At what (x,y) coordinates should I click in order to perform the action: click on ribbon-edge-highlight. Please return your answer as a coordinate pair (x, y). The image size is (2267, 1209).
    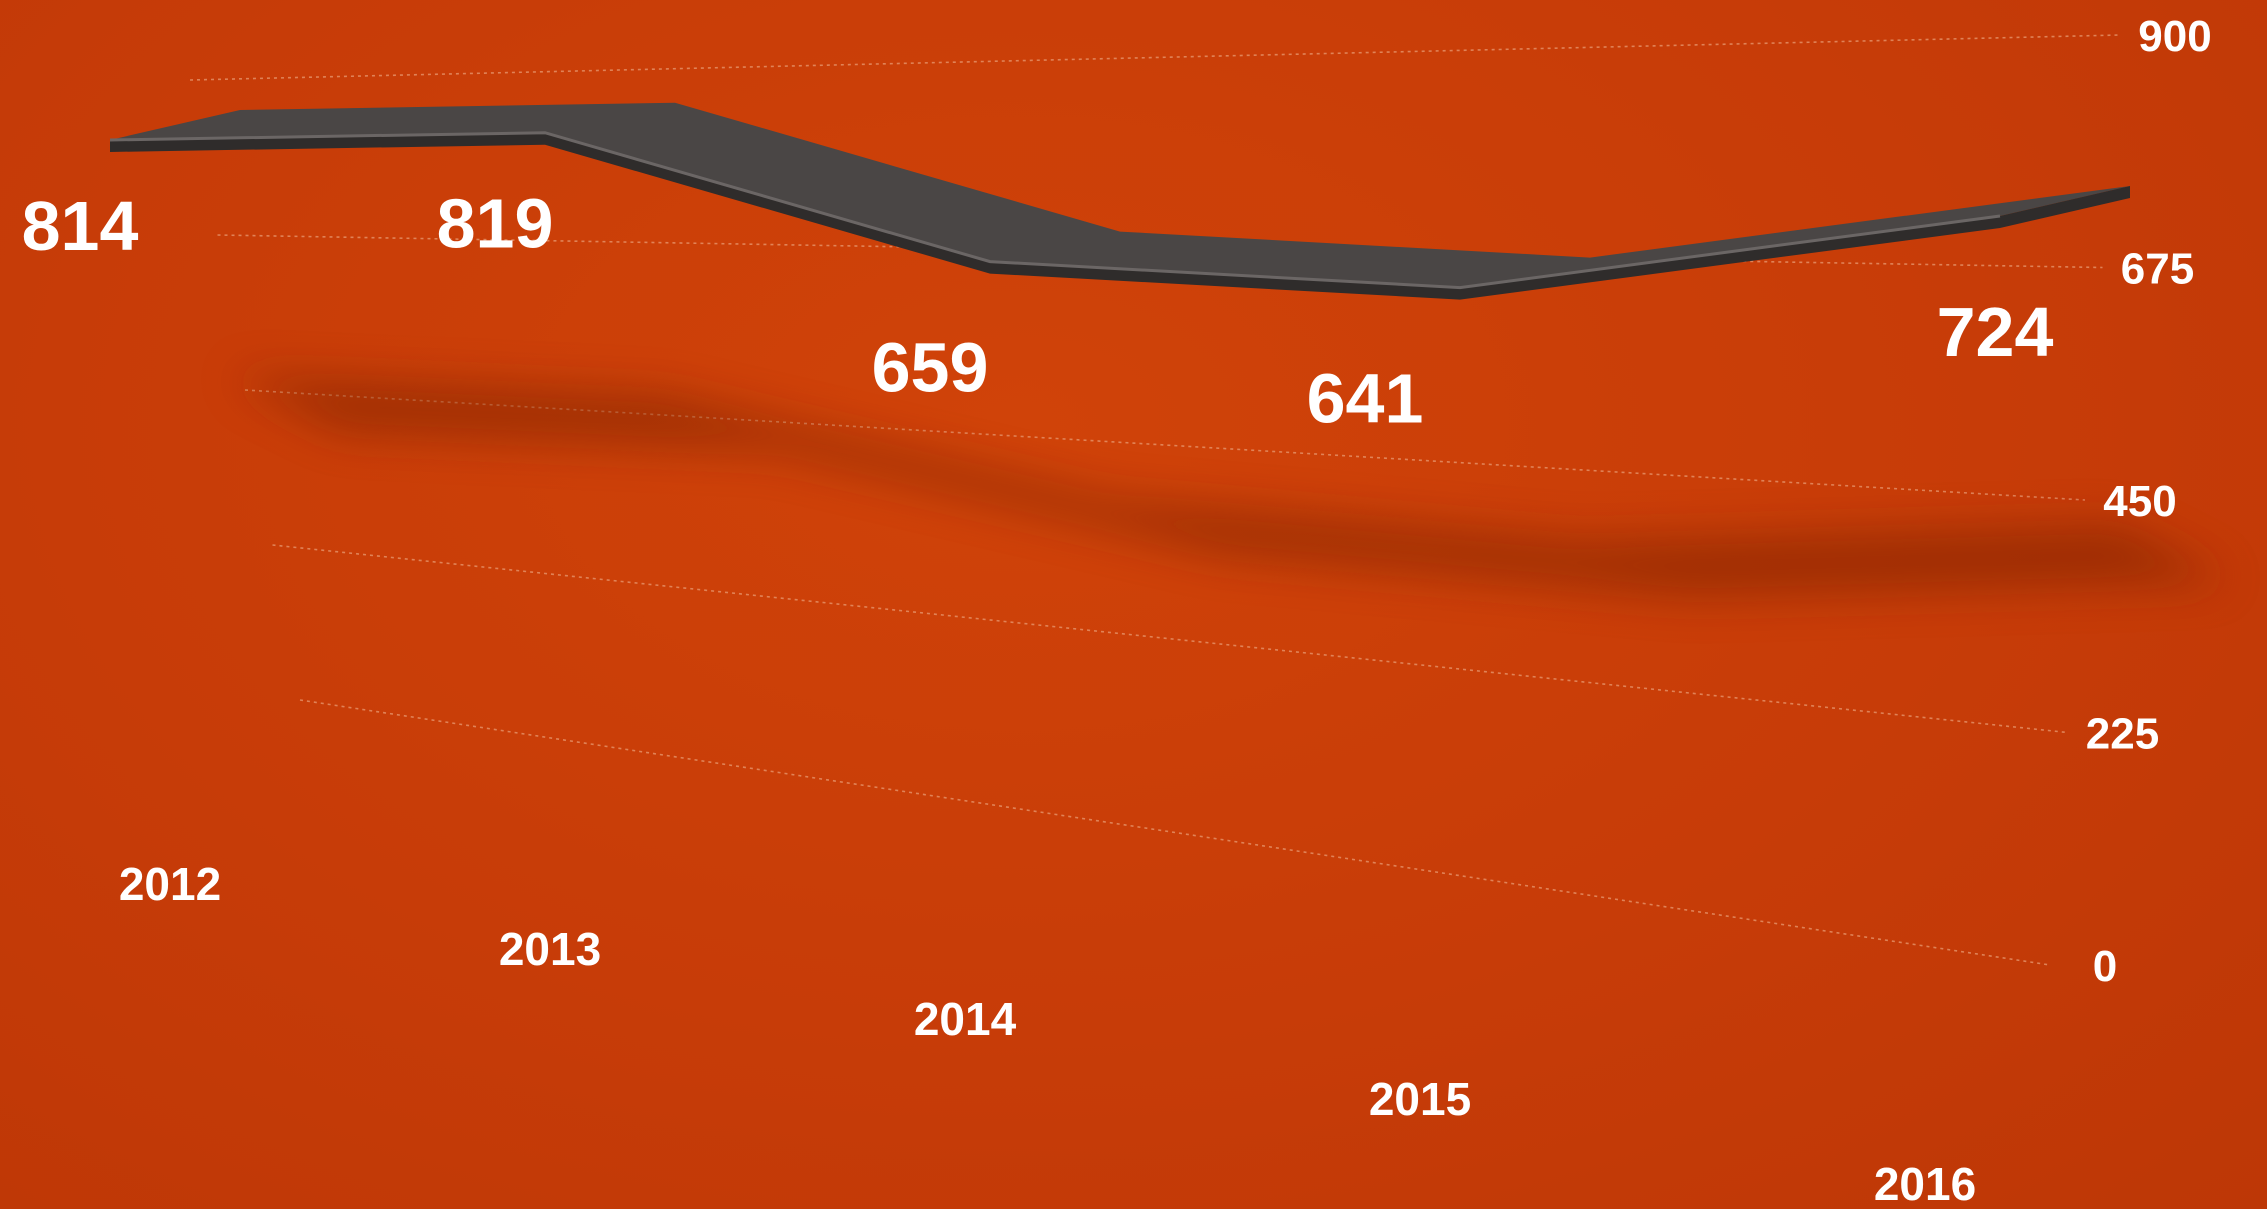
    Looking at the image, I should click on (1055, 210).